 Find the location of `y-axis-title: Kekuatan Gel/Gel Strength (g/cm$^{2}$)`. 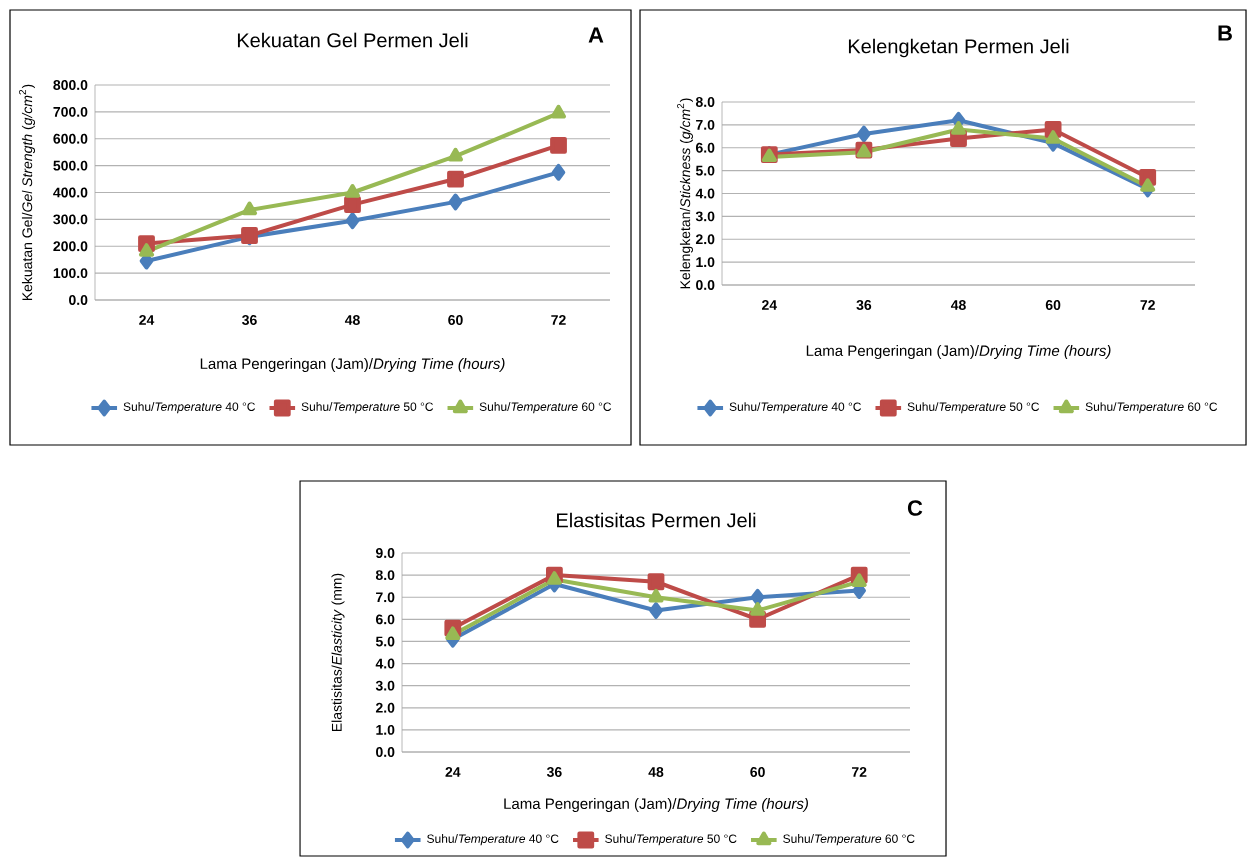

y-axis-title: Kekuatan Gel/Gel Strength (g/cm$^{2}$) is located at coordinates (27, 192).